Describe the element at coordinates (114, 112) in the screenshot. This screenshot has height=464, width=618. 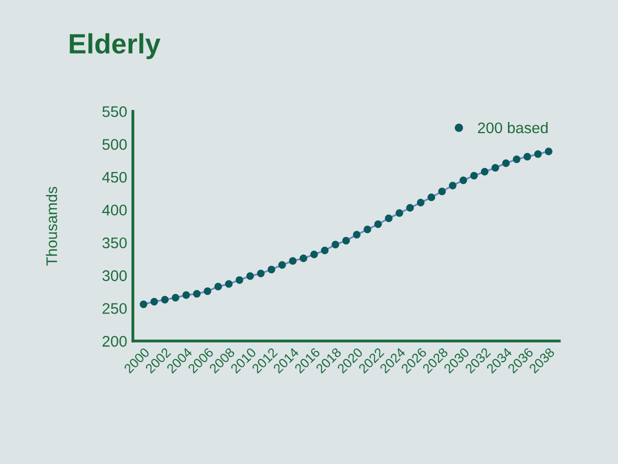
I see `y-tick-label: 550` at that location.